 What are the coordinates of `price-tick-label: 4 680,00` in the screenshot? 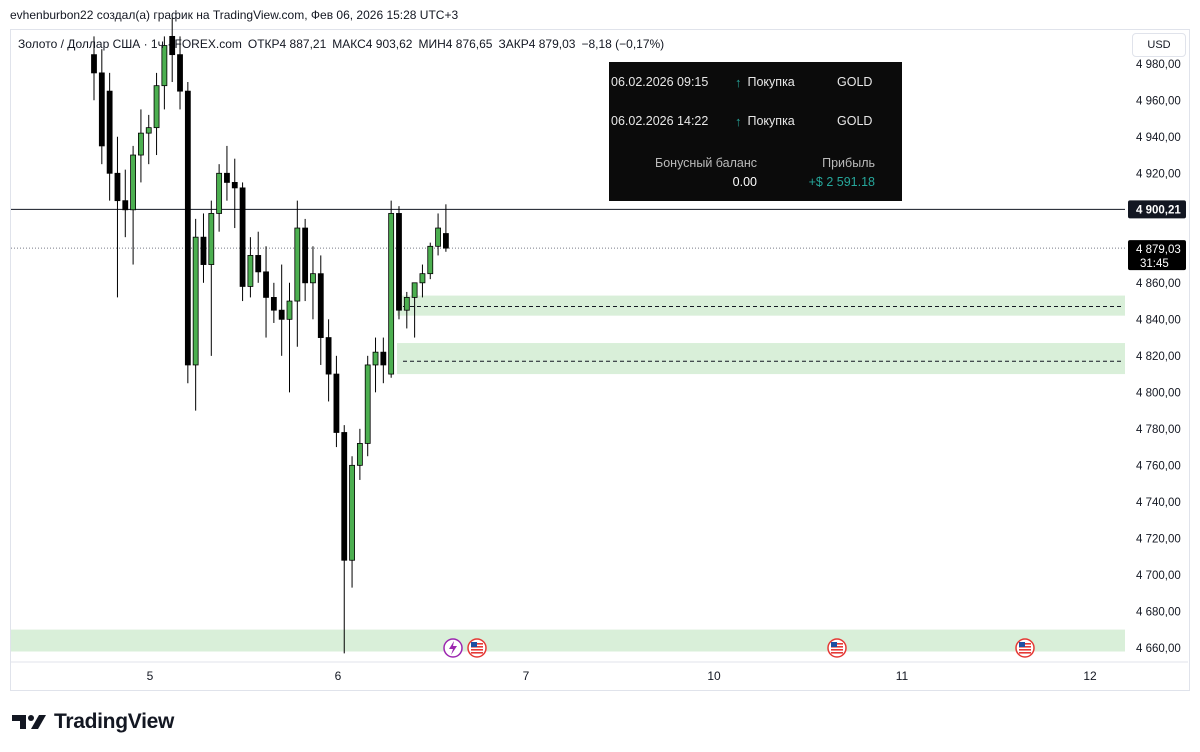 It's located at (1158, 612).